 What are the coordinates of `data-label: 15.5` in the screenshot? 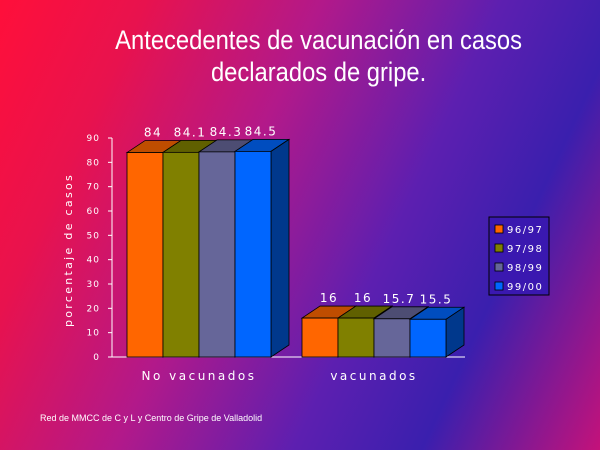 It's located at (436, 299).